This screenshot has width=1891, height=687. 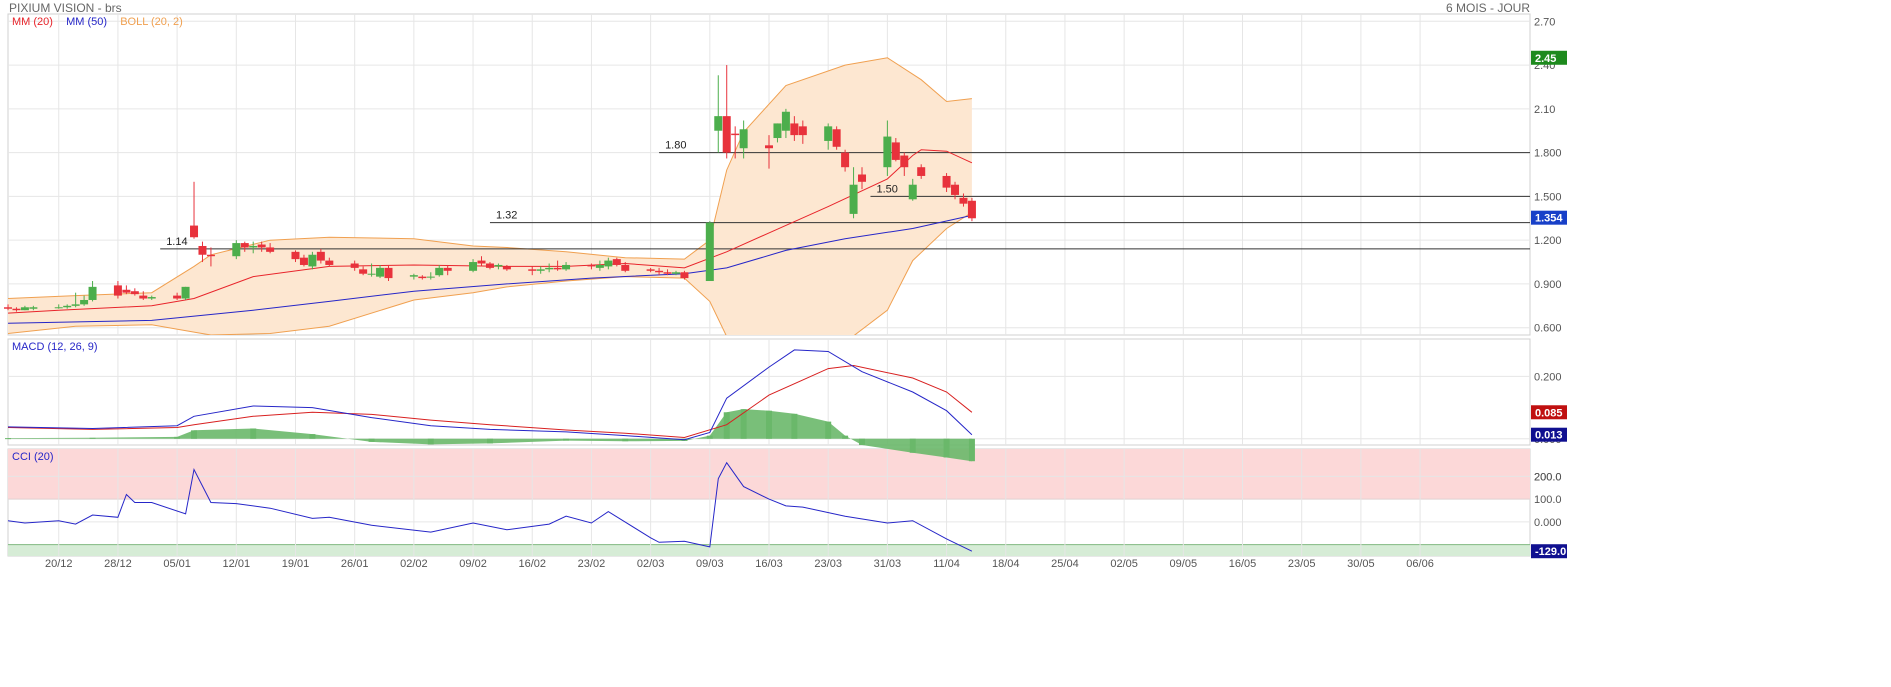 I want to click on x-tick-label: 25/04, so click(x=1065, y=564).